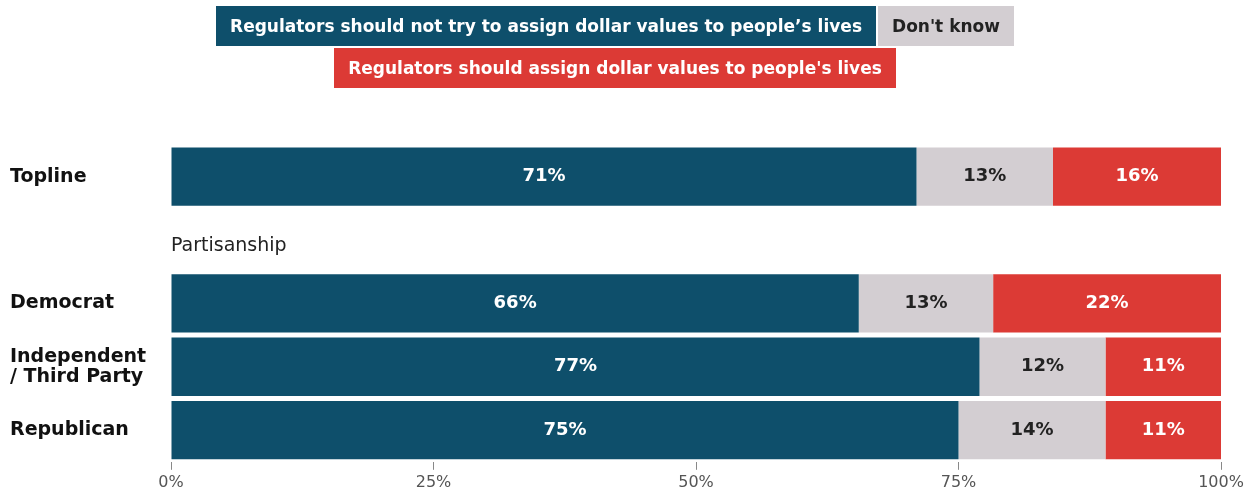 The height and width of the screenshot is (495, 1259). I want to click on data-label: 12%, so click(1042, 365).